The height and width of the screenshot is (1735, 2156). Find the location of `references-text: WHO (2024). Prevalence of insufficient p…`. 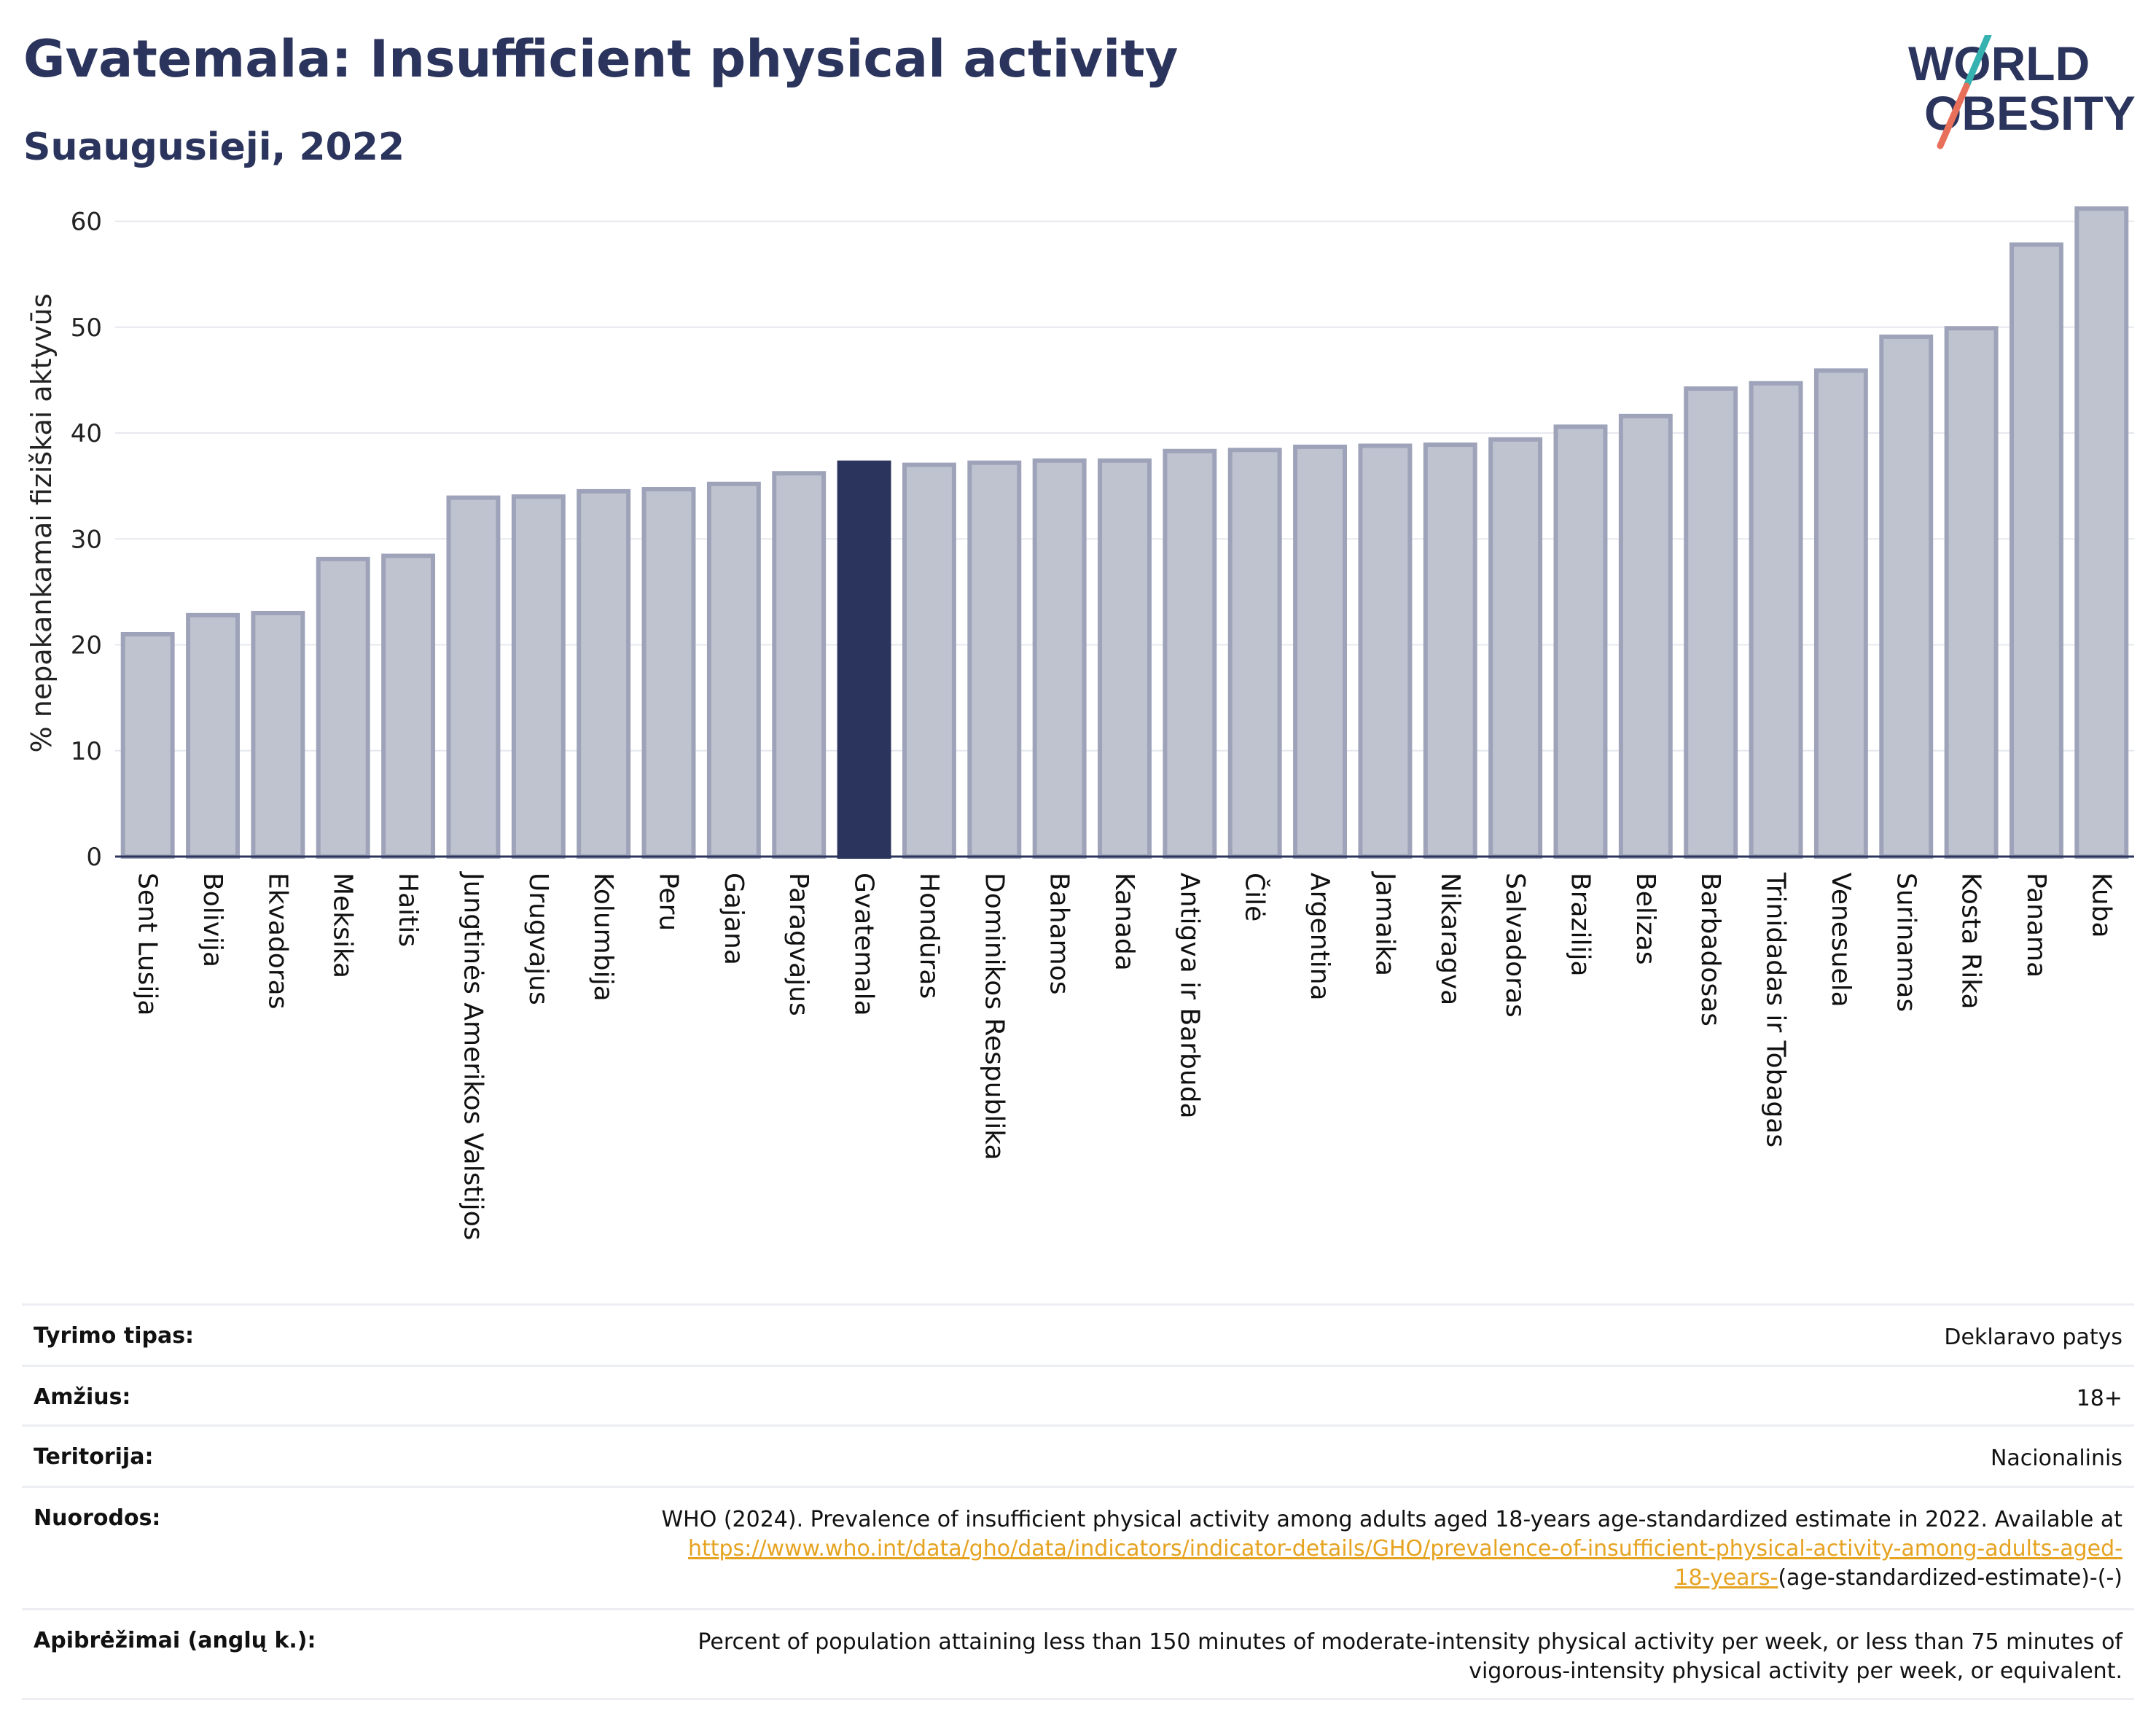

references-text: WHO (2024). Prevalence of insufficient p… is located at coordinates (1392, 1519).